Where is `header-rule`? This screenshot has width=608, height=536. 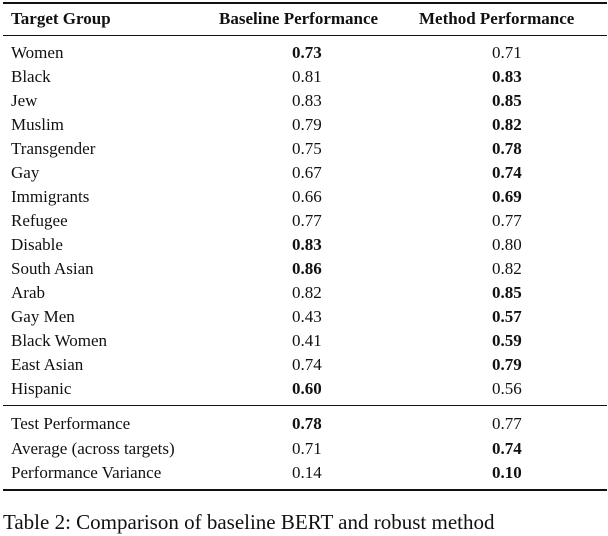 header-rule is located at coordinates (305, 35).